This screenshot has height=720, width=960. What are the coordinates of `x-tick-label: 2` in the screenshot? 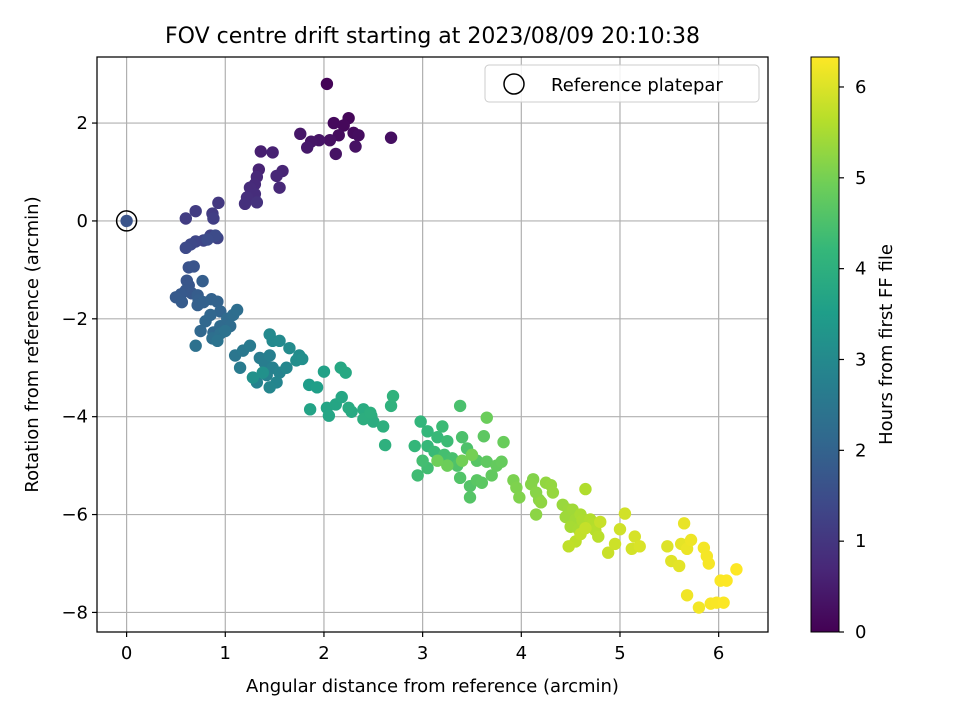 It's located at (323, 653).